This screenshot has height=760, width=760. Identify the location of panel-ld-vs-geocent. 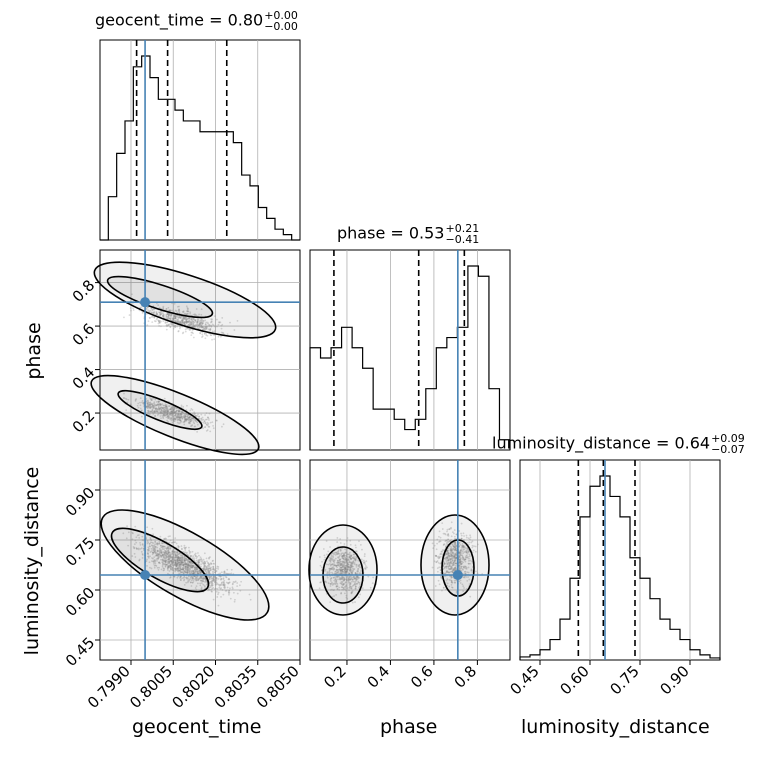
(200, 560).